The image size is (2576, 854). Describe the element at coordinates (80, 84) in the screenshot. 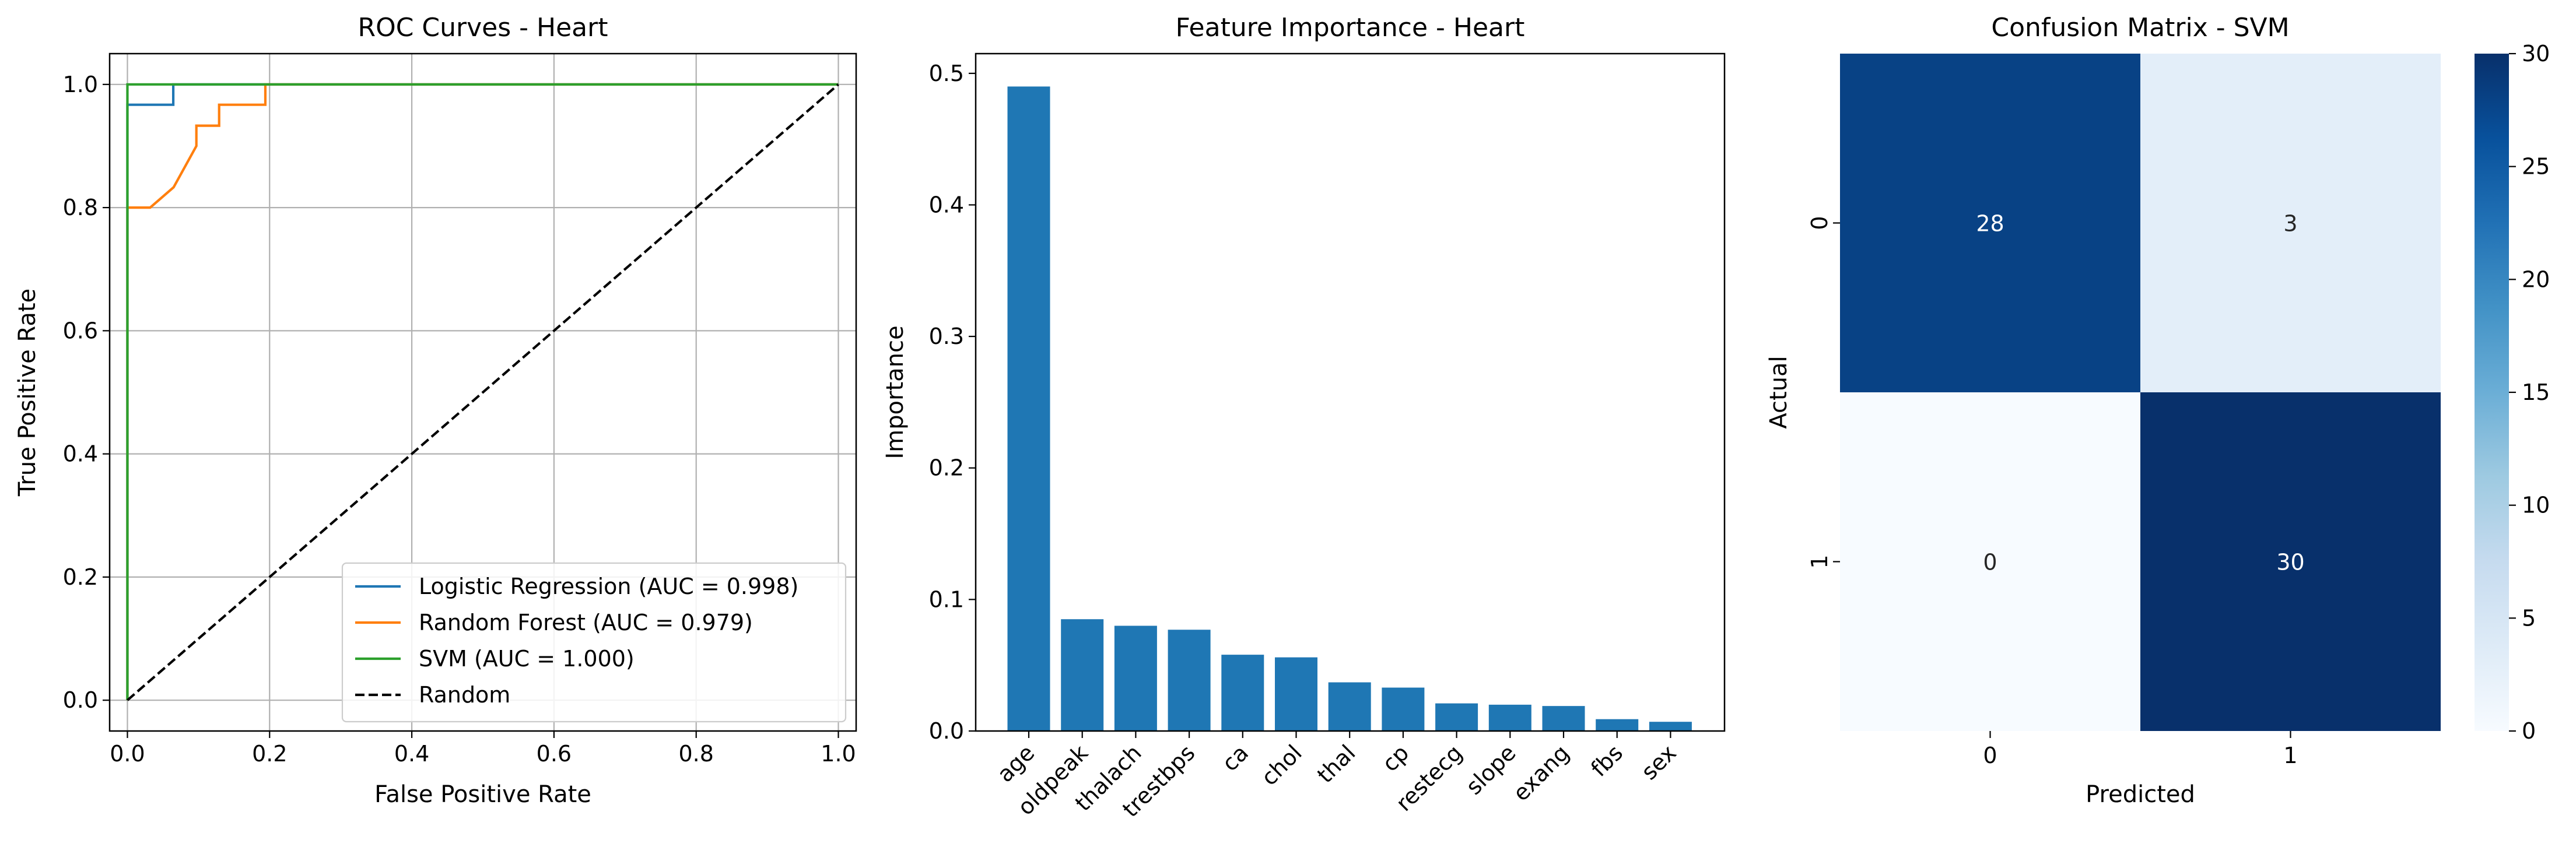

I see `roc-y-tick-label: 1.0` at that location.